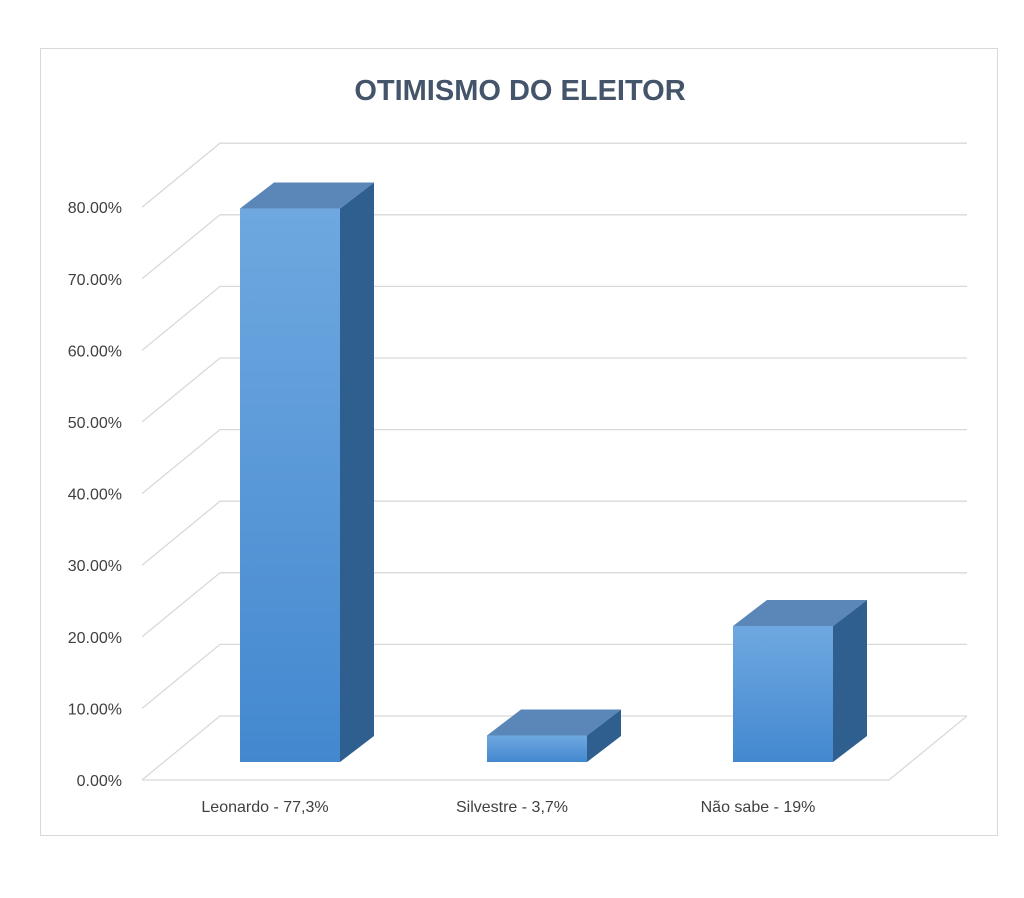 This screenshot has width=1024, height=898. What do you see at coordinates (512, 807) in the screenshot?
I see `x-category-label: Silvestre - 3,7%` at bounding box center [512, 807].